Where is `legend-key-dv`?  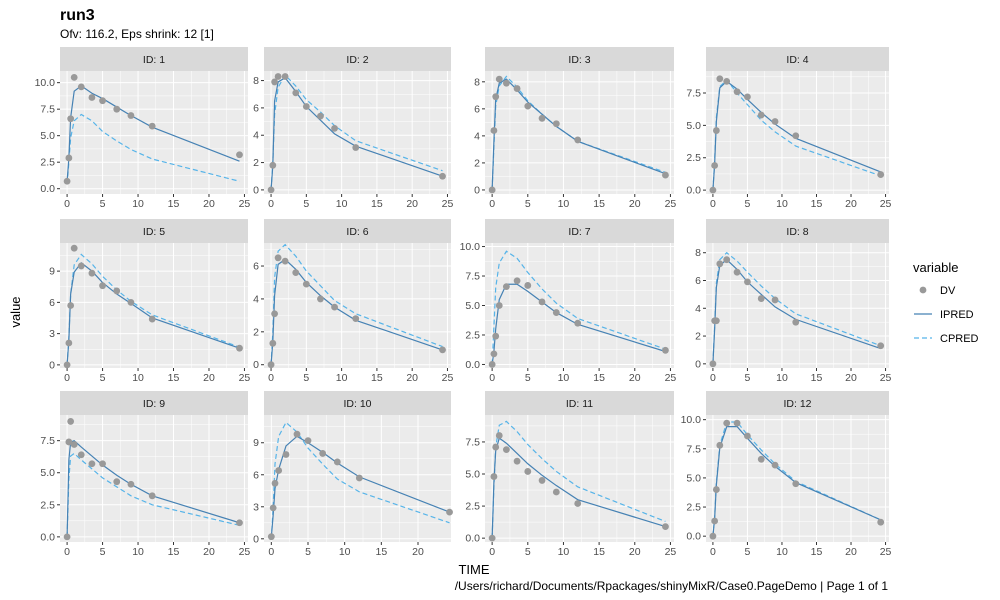
legend-key-dv is located at coordinates (923, 290).